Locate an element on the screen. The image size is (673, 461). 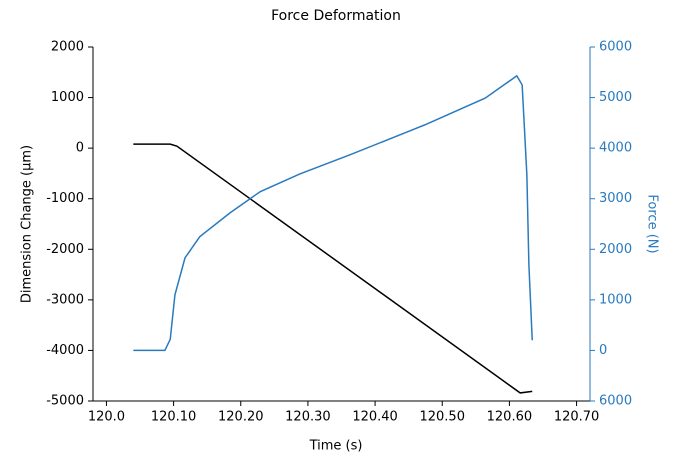
y2-tick-label: 1000 is located at coordinates (615, 299).